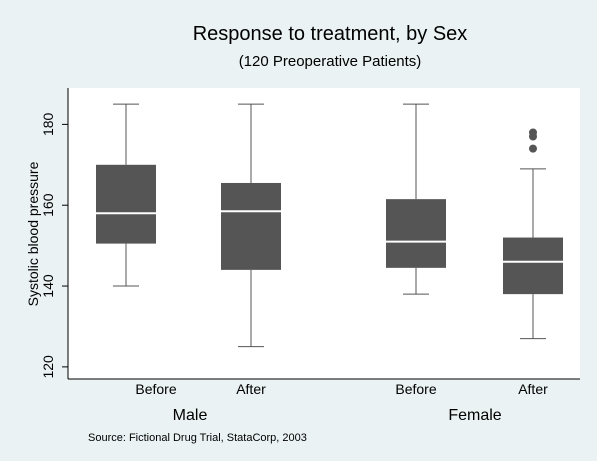  Describe the element at coordinates (533, 389) in the screenshot. I see `box-label-female-after: After` at that location.